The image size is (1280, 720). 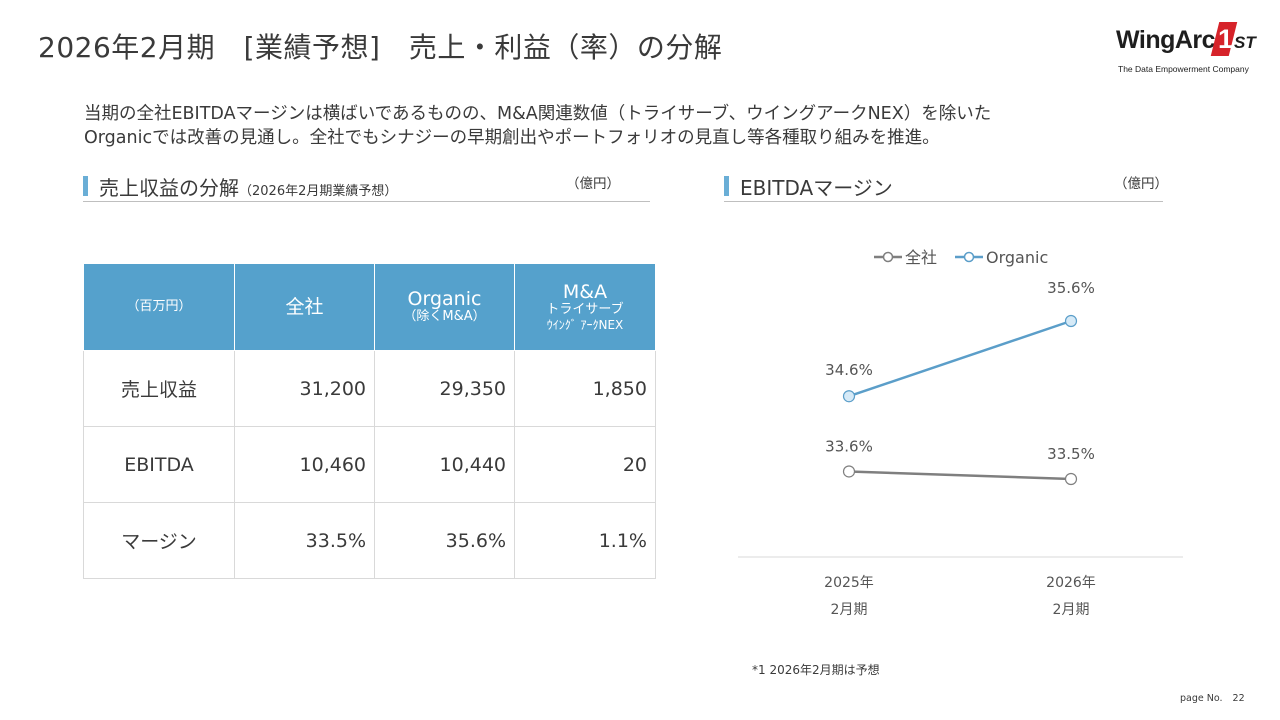 I want to click on page-number: page No. 22, so click(x=1212, y=698).